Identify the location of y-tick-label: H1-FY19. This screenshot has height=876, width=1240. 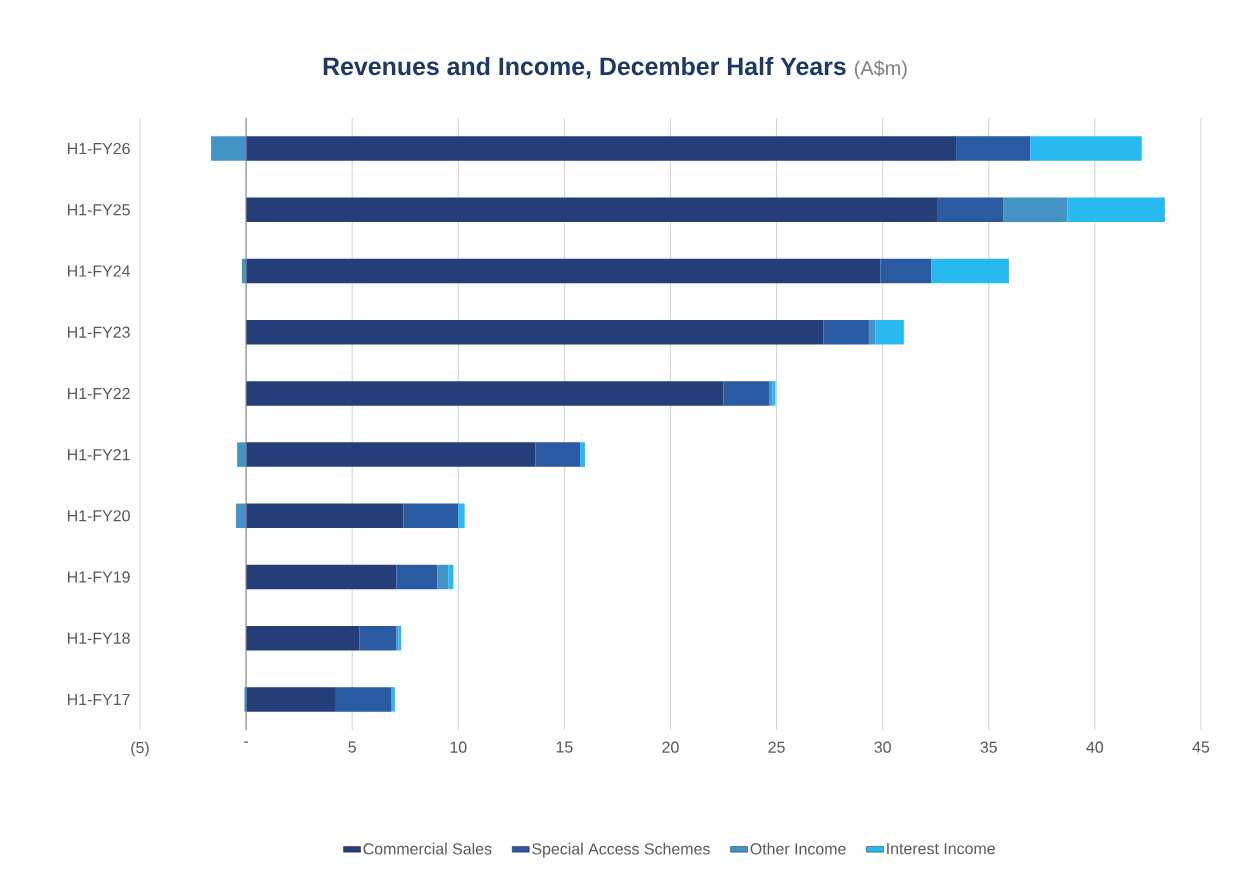
(99, 577).